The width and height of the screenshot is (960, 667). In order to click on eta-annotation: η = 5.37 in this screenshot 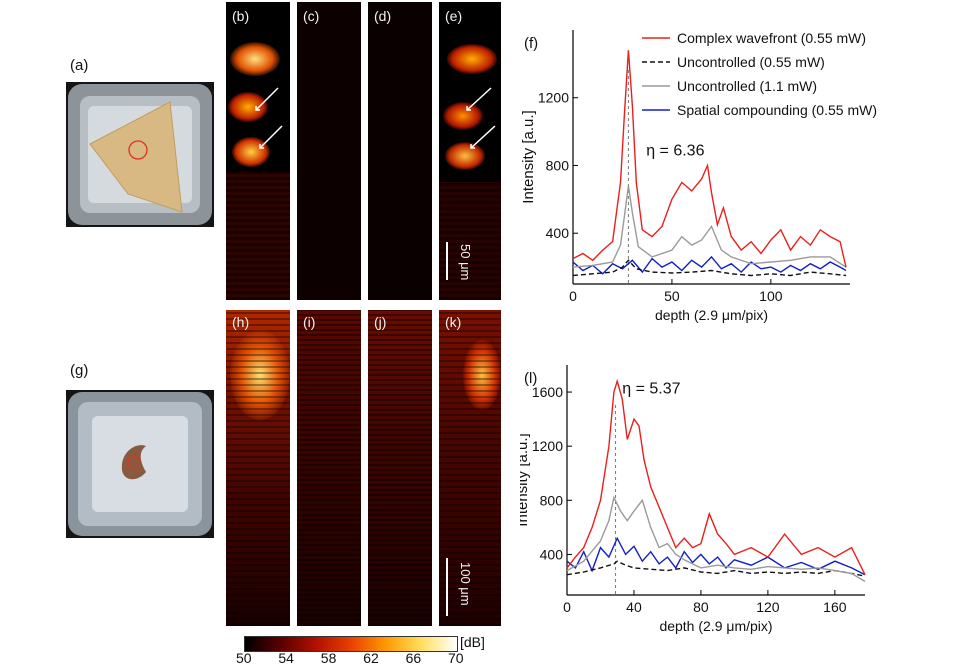, I will do `click(651, 388)`.